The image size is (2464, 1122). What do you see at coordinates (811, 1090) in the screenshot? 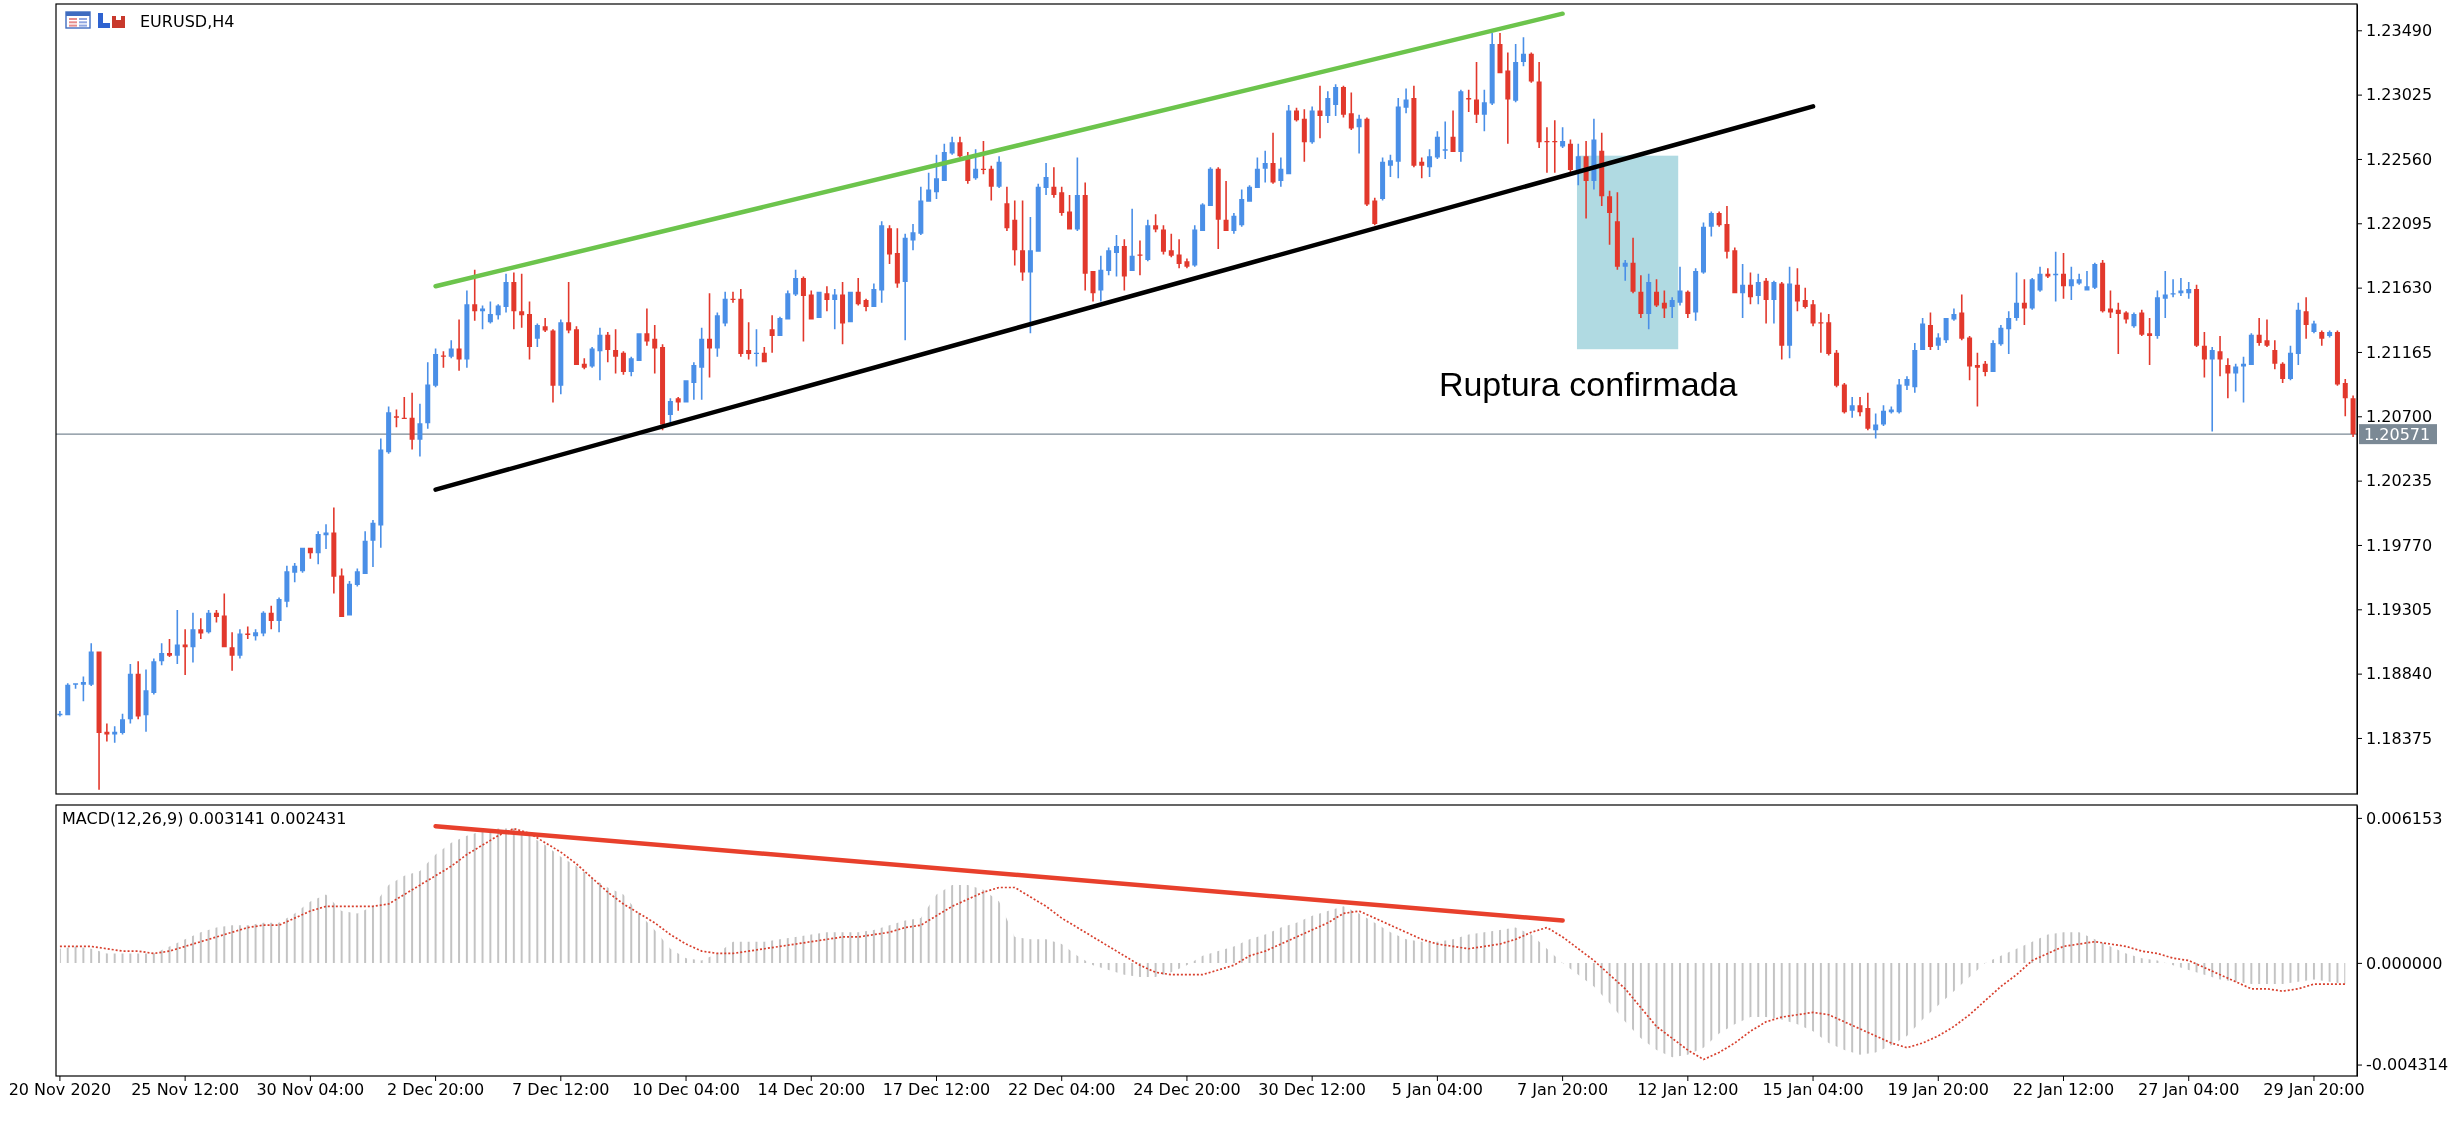
I see `x-tick-label: 14 Dec 20:00` at bounding box center [811, 1090].